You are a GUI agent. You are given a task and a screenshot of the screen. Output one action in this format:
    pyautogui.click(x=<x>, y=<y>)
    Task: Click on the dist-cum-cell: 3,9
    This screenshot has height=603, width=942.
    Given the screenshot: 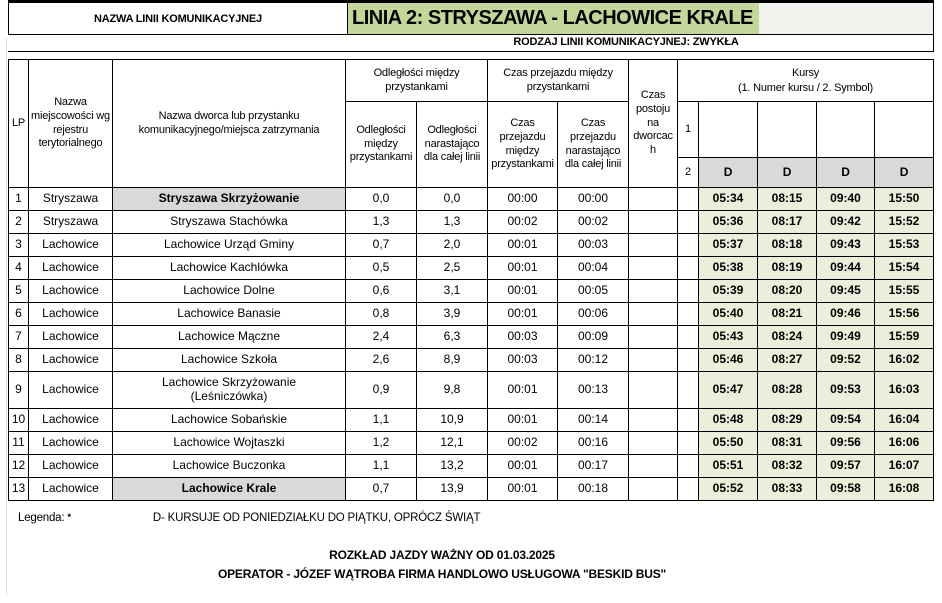 What is the action you would take?
    pyautogui.click(x=452, y=314)
    